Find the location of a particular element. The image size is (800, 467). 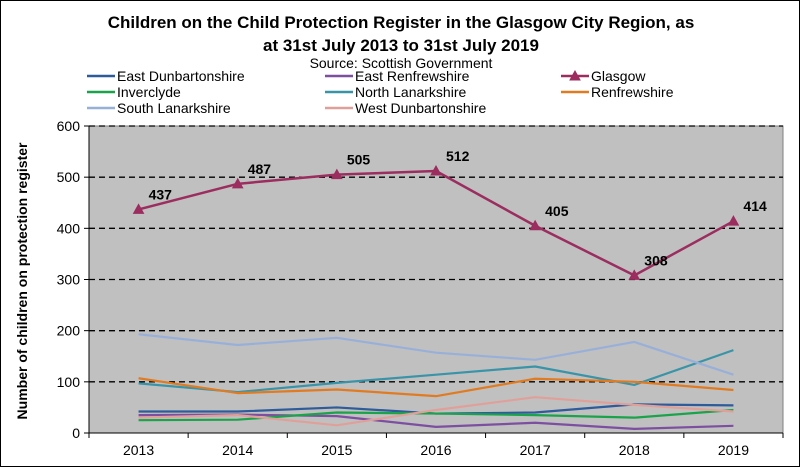

x-tick-label-2014: 2014 is located at coordinates (237, 450).